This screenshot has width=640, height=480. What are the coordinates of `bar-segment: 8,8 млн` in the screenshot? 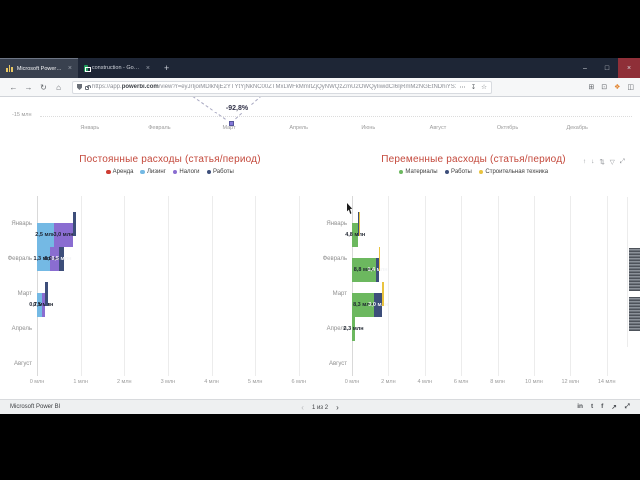 It's located at (364, 270).